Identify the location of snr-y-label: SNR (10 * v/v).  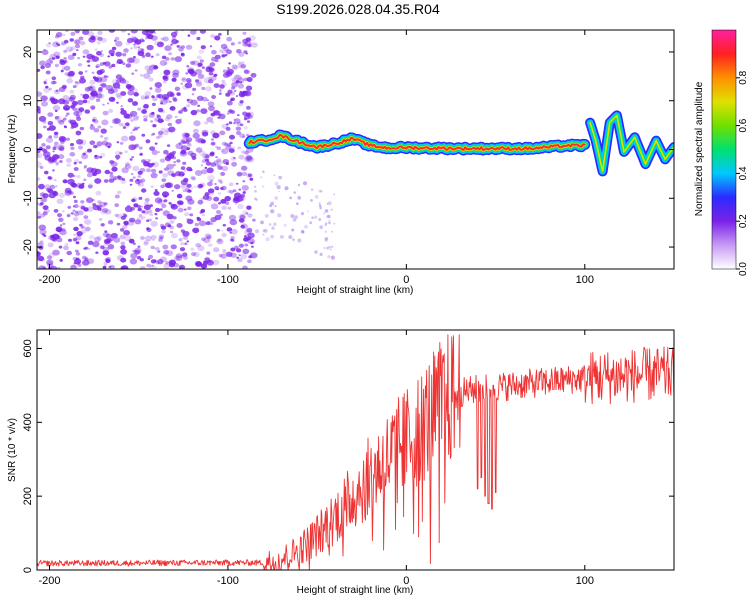
(12, 450).